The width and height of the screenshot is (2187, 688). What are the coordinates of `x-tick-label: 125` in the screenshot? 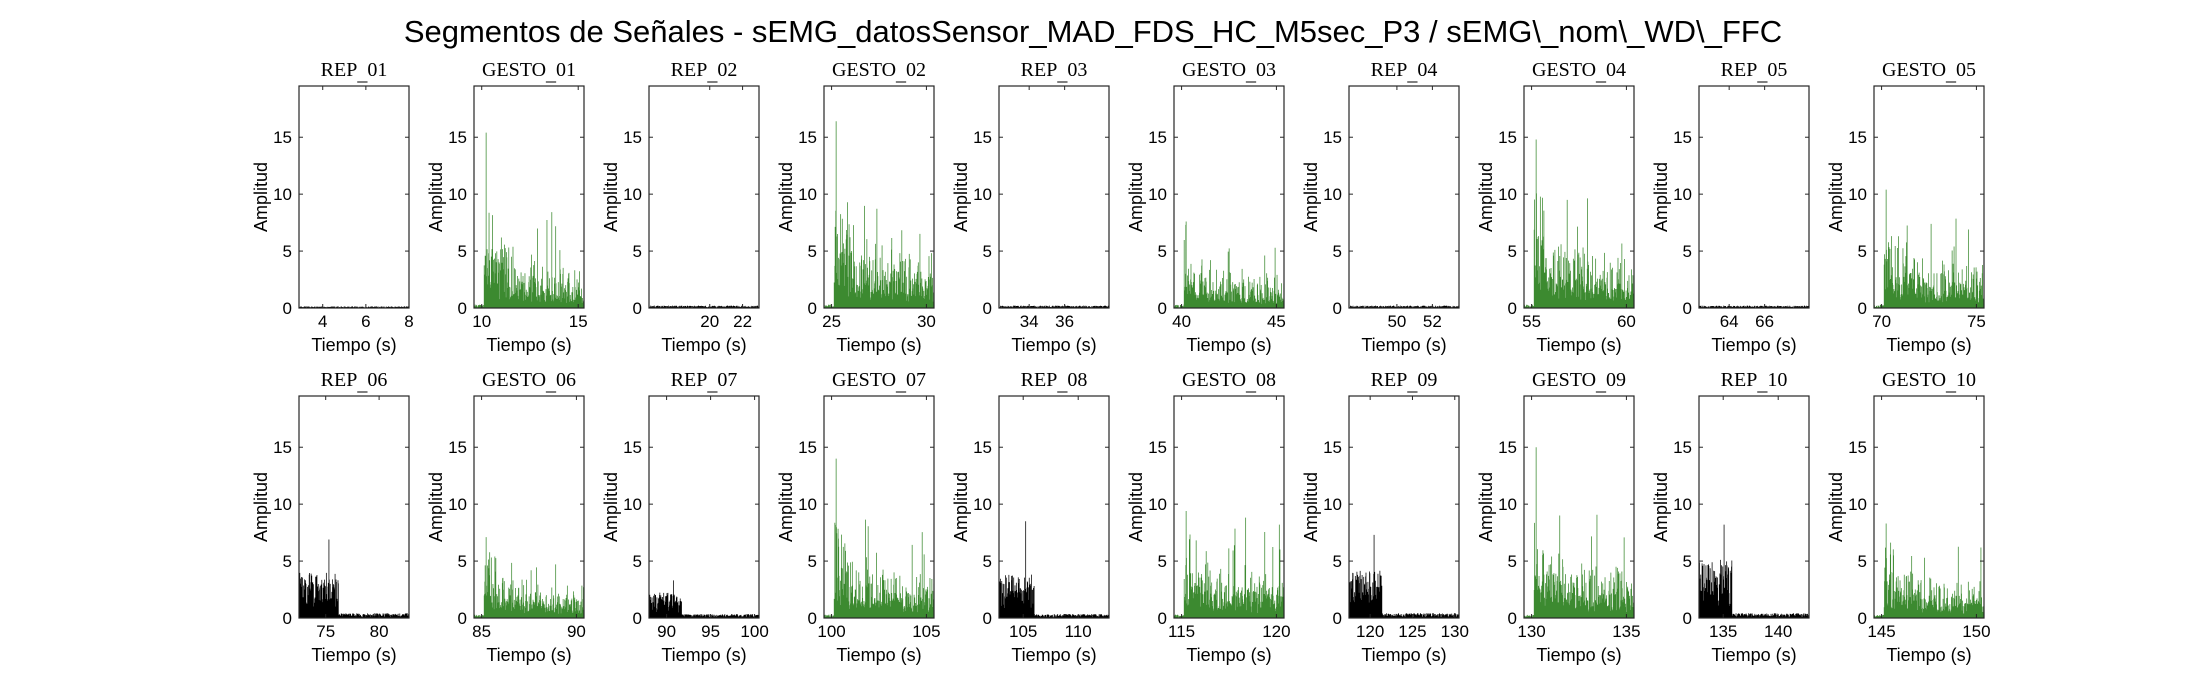 It's located at (1412, 631).